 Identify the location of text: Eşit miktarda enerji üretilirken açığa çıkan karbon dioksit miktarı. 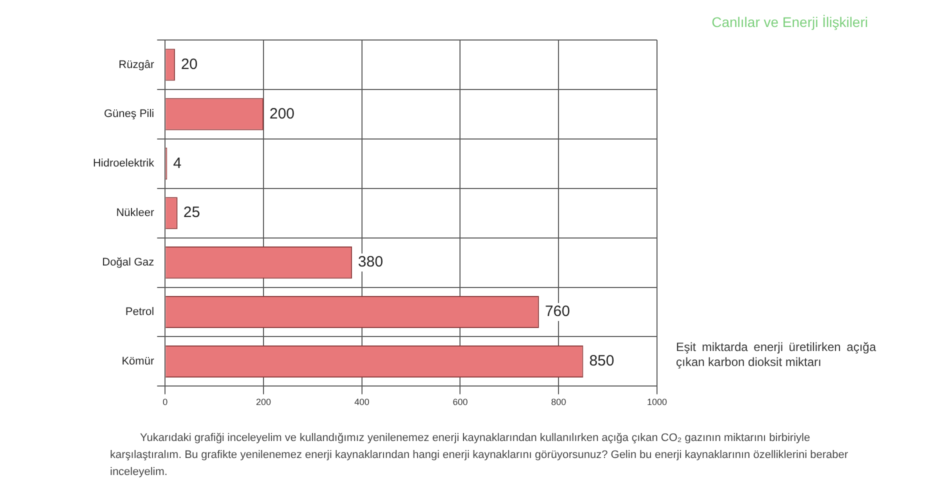
(776, 355).